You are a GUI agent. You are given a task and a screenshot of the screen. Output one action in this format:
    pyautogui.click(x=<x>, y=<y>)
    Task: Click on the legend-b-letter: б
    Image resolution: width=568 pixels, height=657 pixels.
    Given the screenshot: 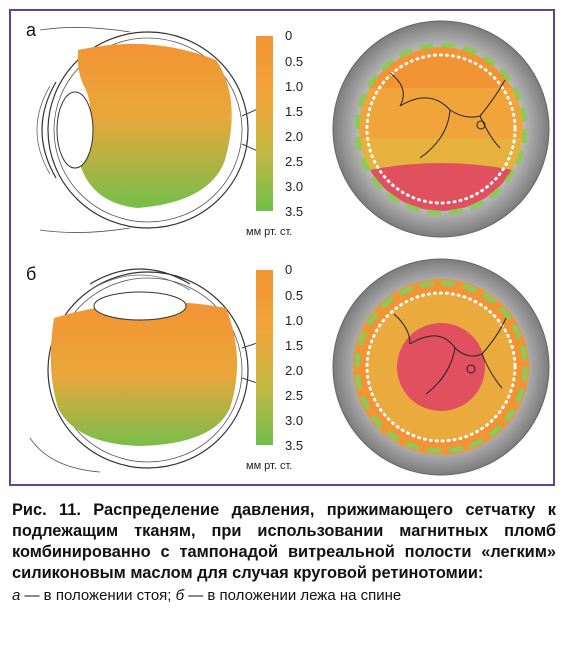 What is the action you would take?
    pyautogui.click(x=180, y=595)
    